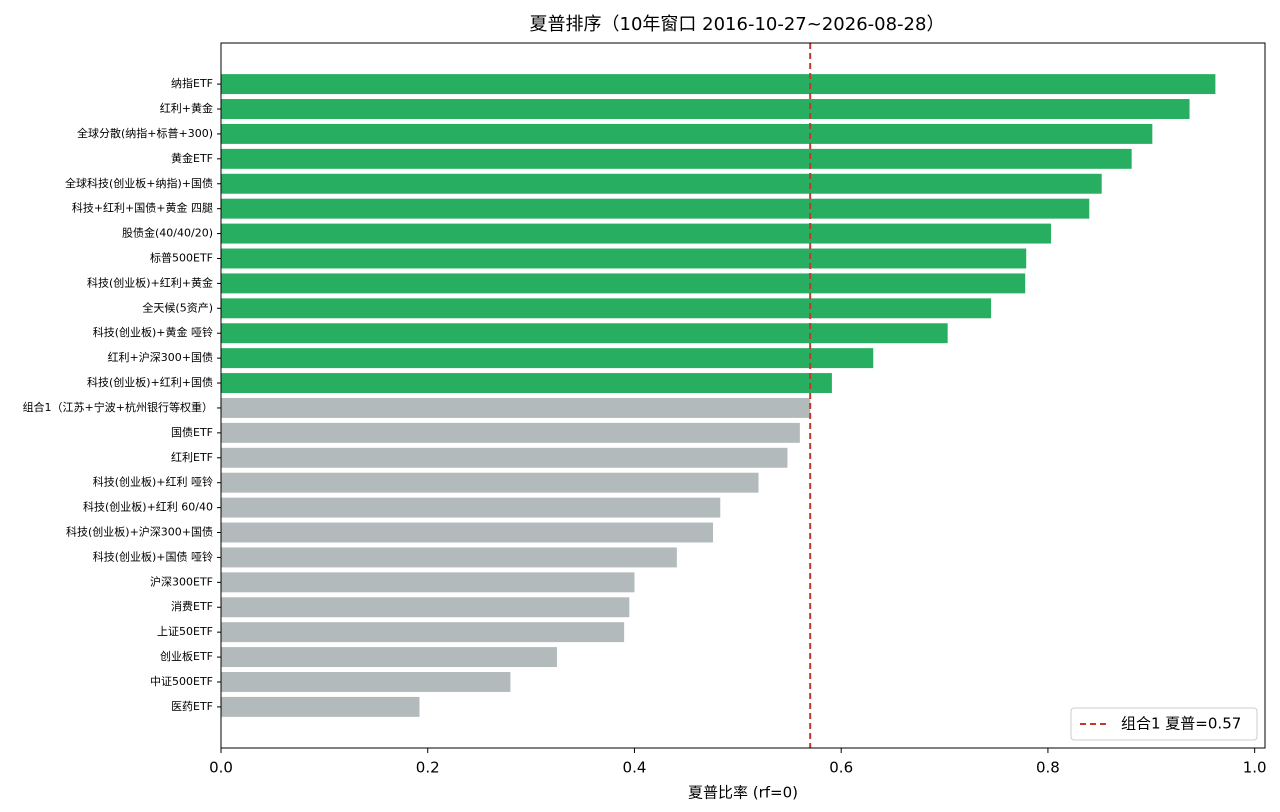  I want to click on y-tick-label: 红利+沪深300+国债, so click(160, 357).